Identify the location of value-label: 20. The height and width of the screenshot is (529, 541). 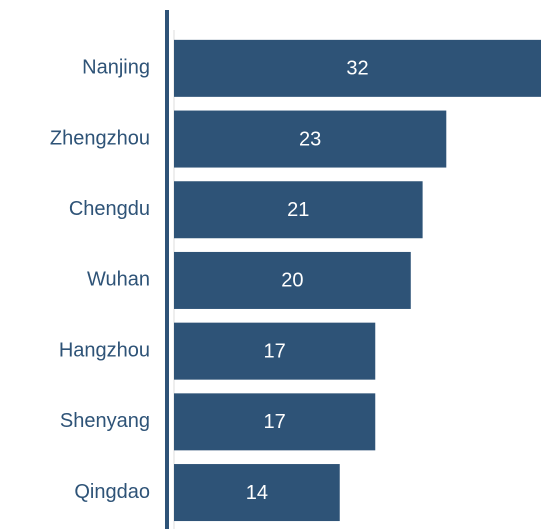
(292, 281).